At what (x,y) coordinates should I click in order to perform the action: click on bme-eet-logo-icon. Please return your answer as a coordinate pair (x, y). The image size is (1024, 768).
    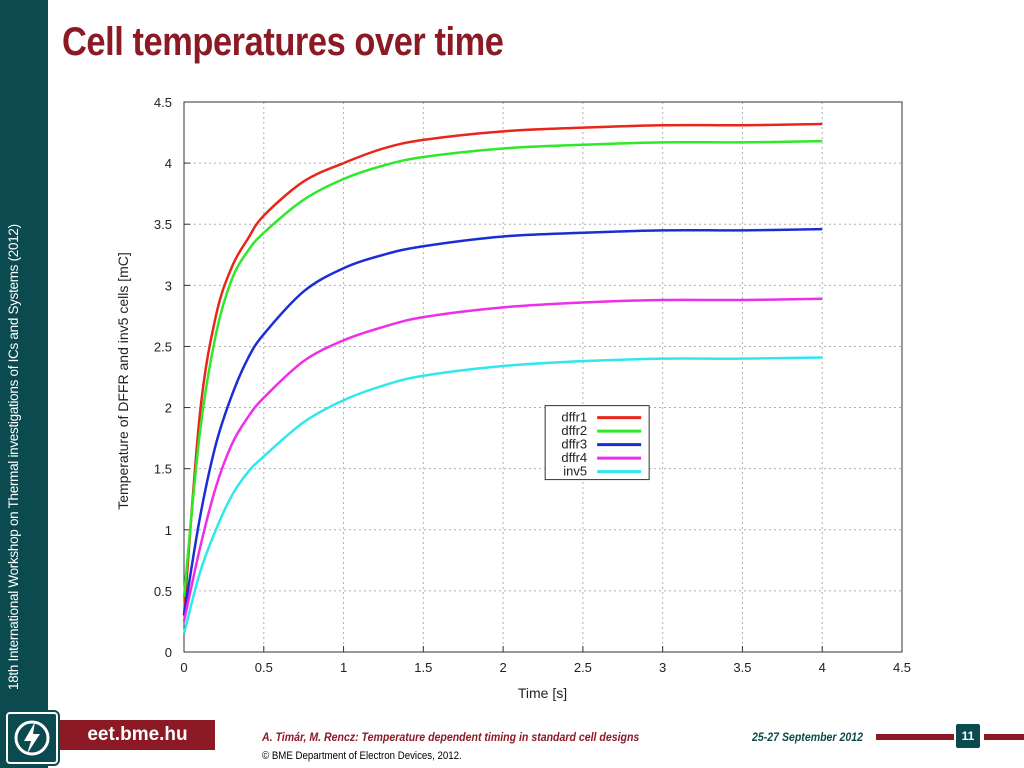
    Looking at the image, I should click on (32, 738).